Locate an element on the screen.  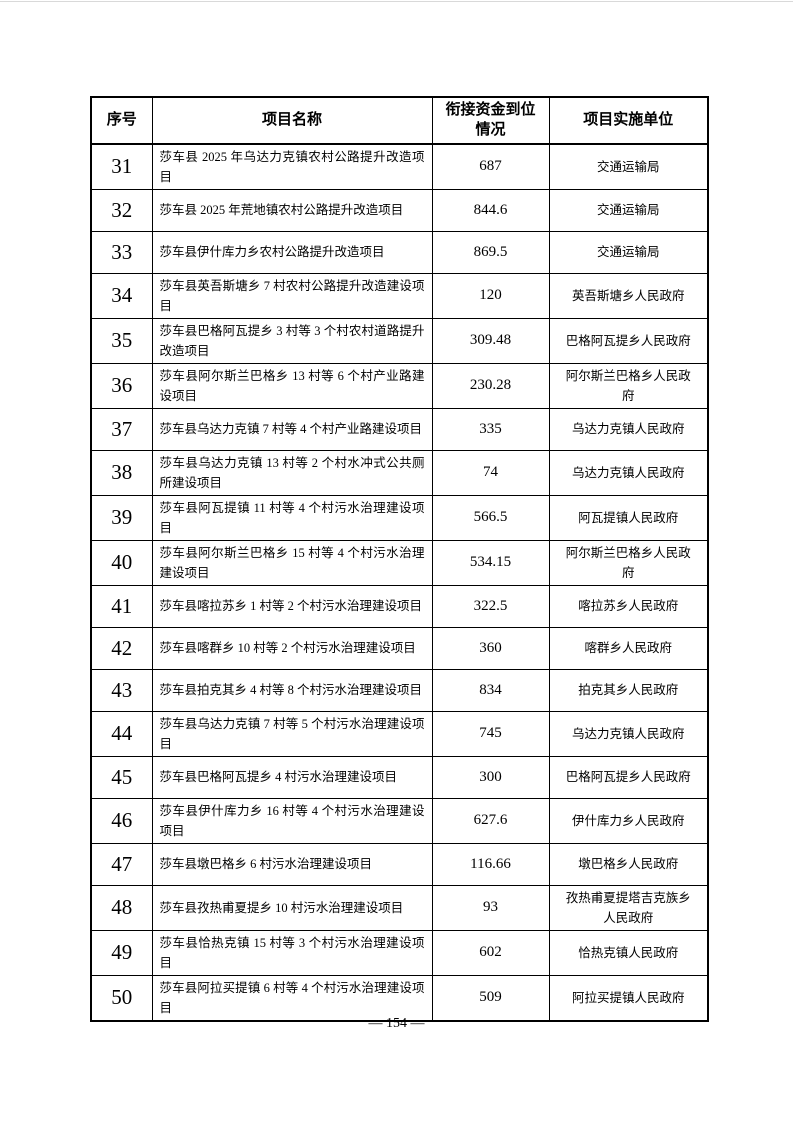
row-project-name: 莎车县喀拉苏乡 1 村等 2 个村污水治理建设项目 is located at coordinates (292, 606).